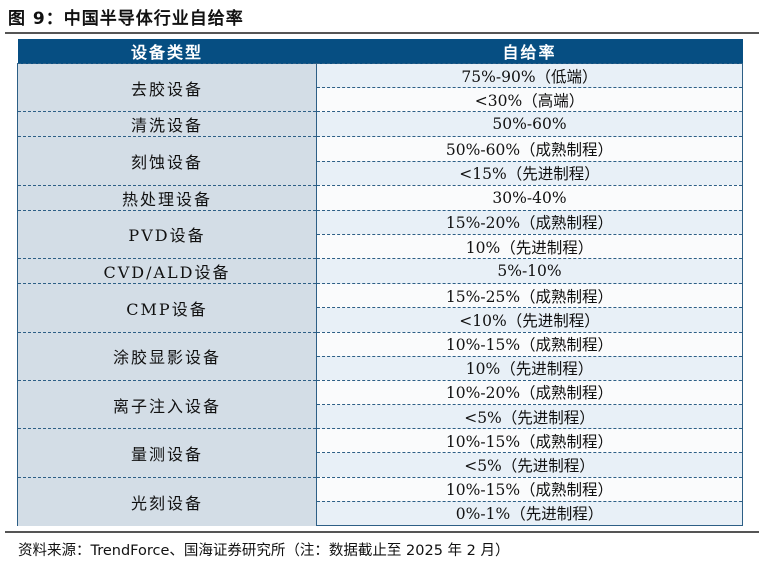  I want to click on equipment-type-cell: 光刻设备, so click(167, 501).